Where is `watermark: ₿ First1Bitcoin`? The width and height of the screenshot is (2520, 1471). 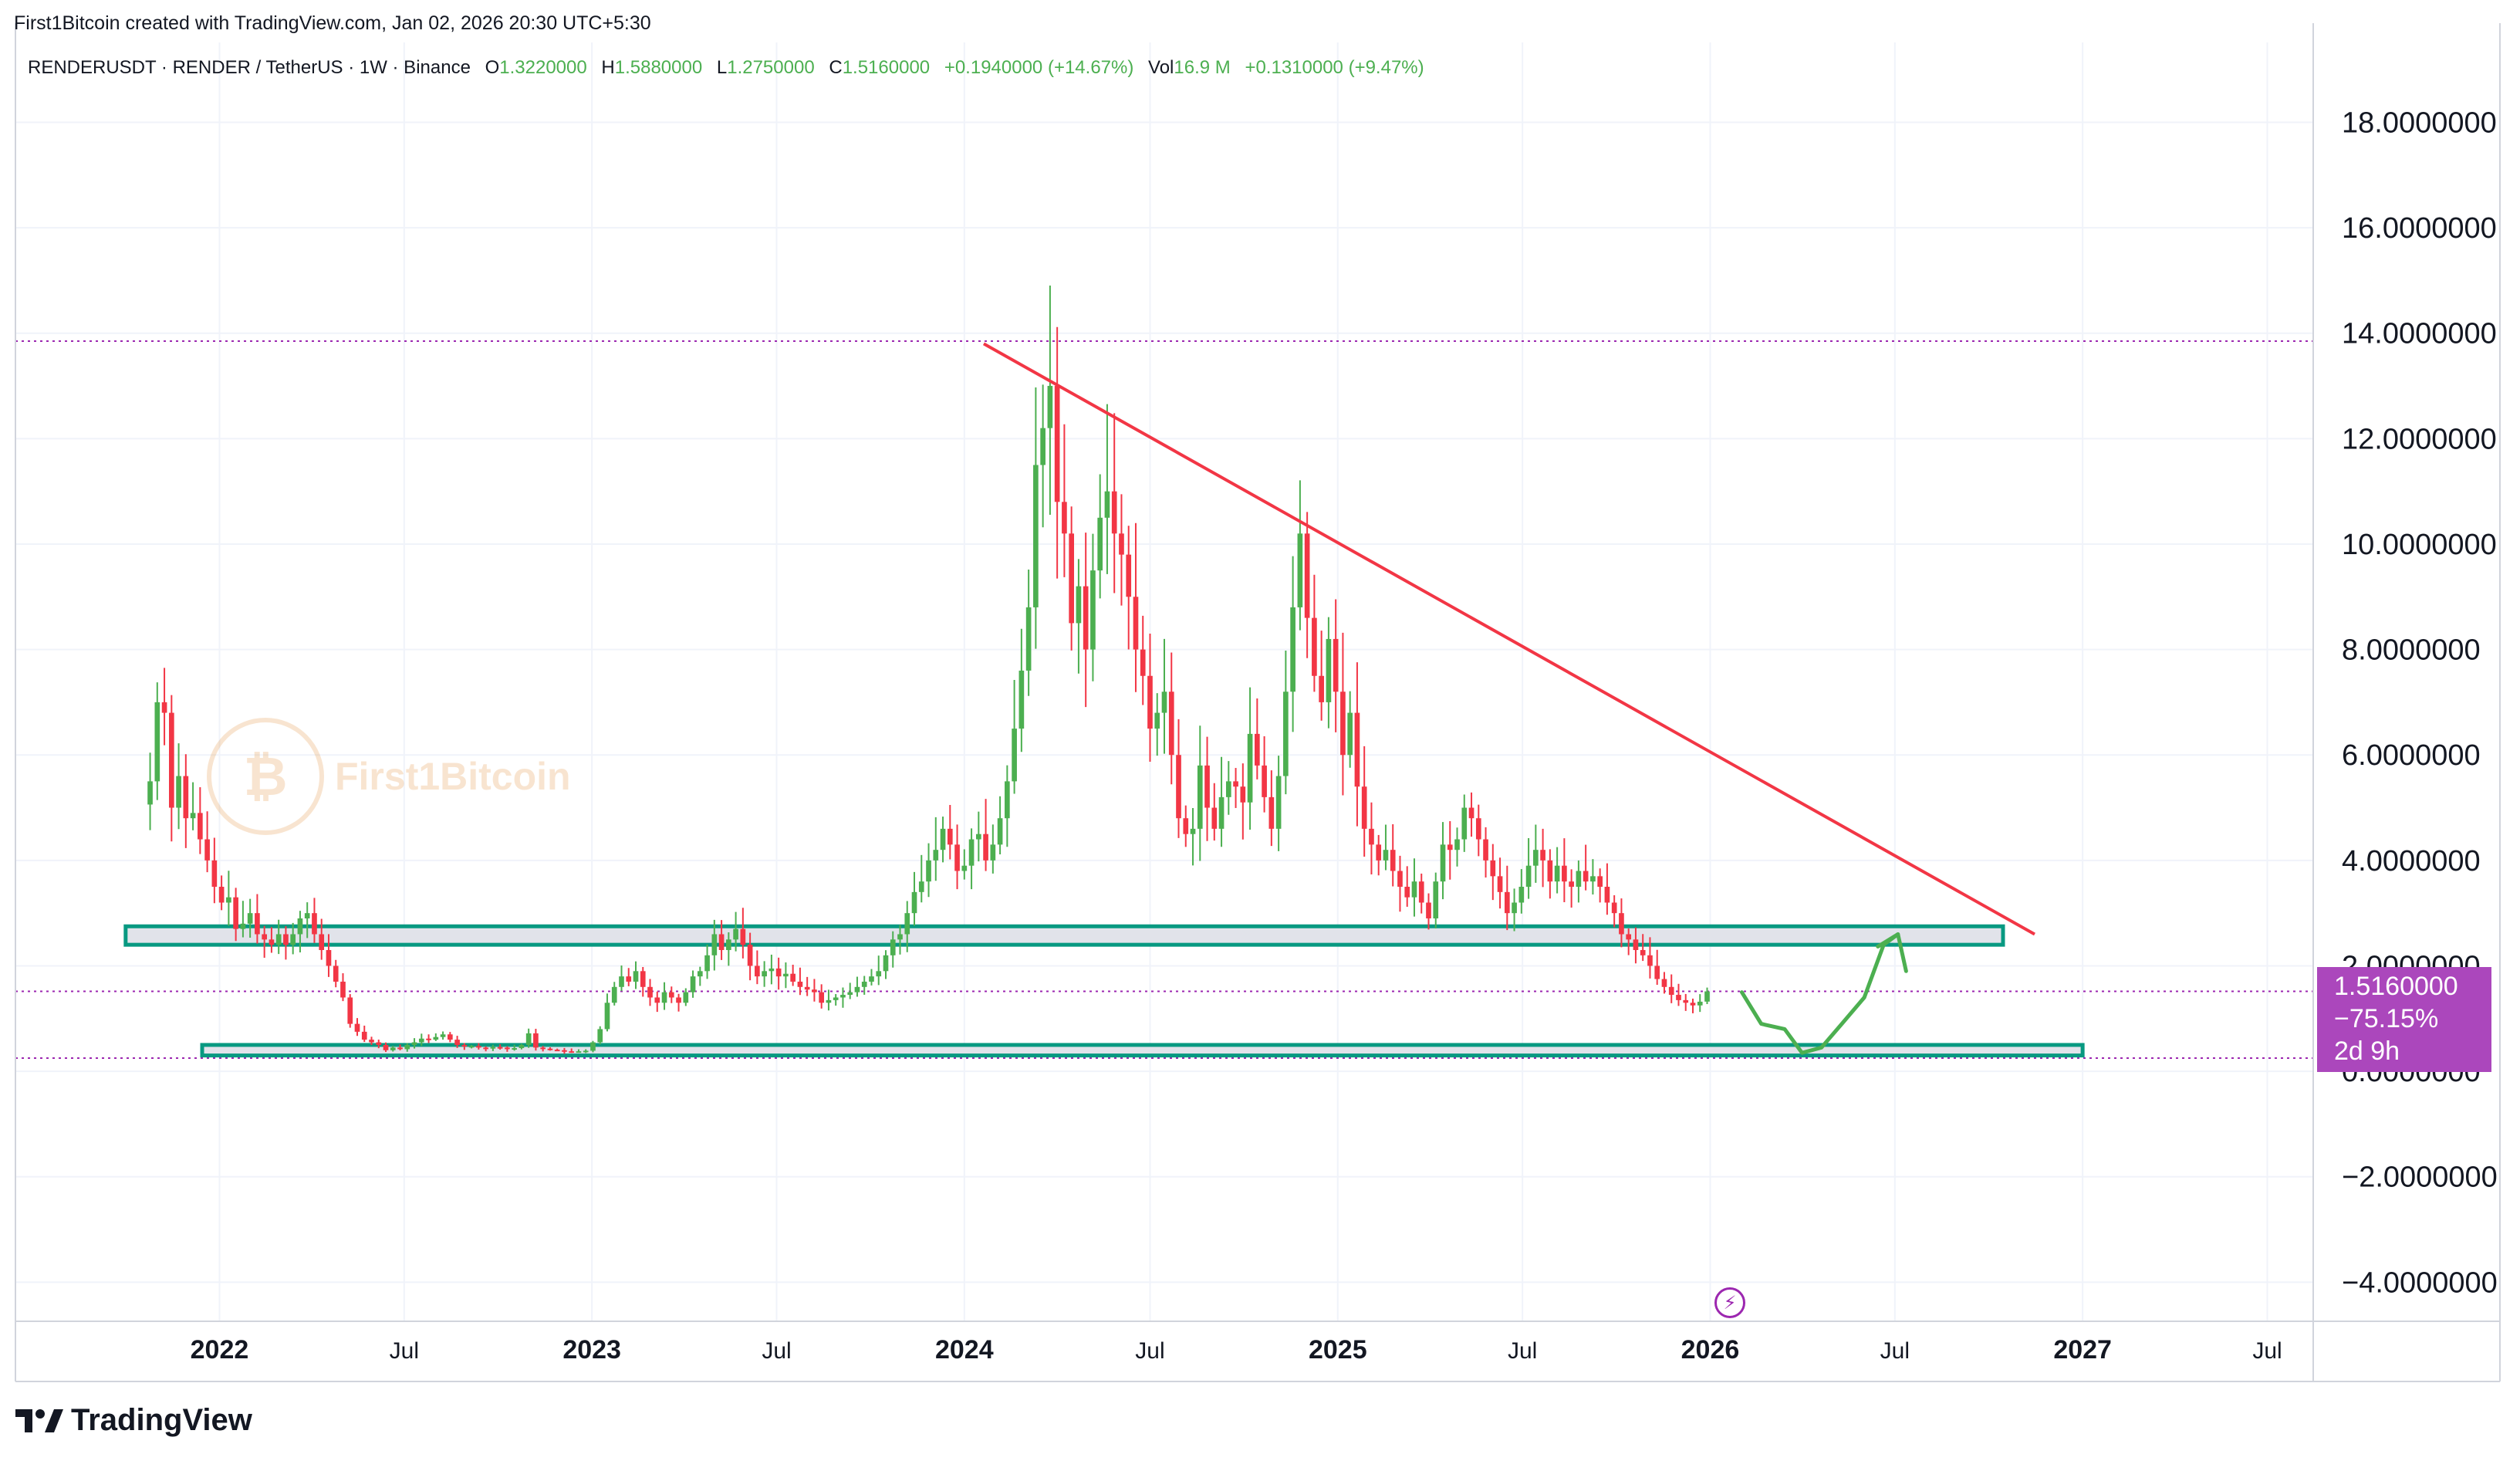
watermark: ₿ First1Bitcoin is located at coordinates (389, 776).